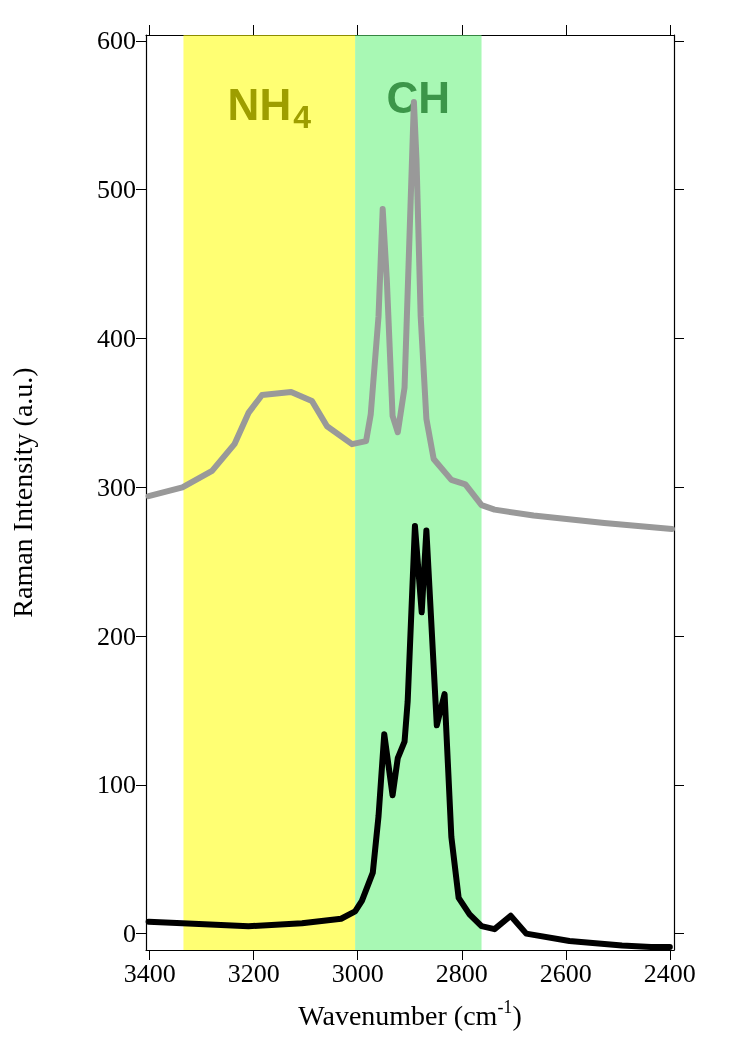 This screenshot has height=1041, width=729. What do you see at coordinates (116, 190) in the screenshot?
I see `y-tick-label: 500` at bounding box center [116, 190].